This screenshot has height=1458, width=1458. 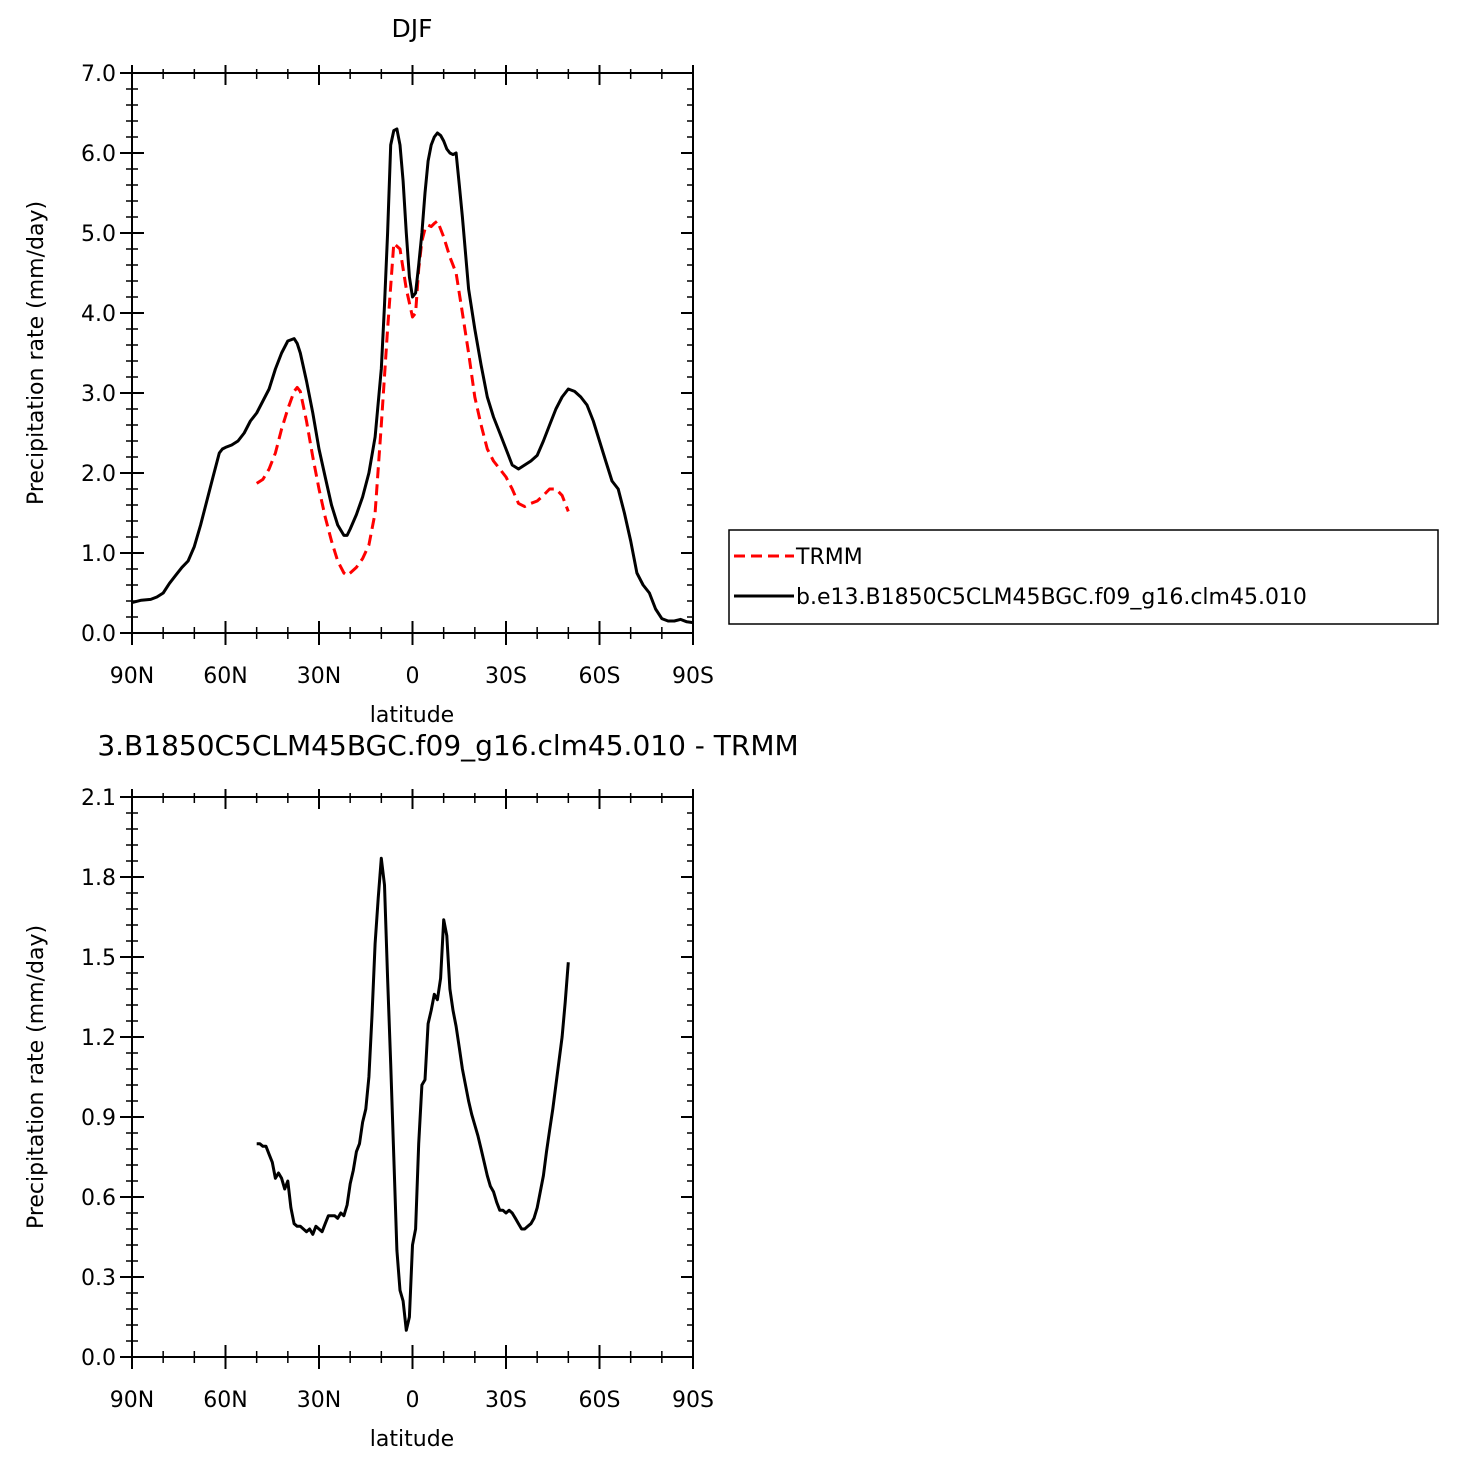 I want to click on top-series-layer, so click(x=412, y=376).